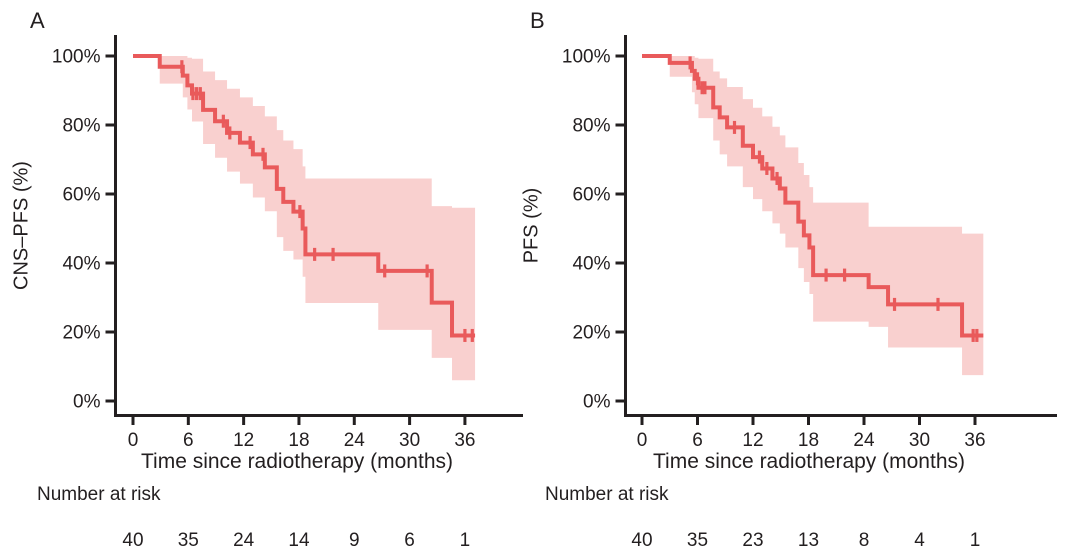 This screenshot has width=1080, height=551. I want to click on x-tick-label-b: 30, so click(919, 440).